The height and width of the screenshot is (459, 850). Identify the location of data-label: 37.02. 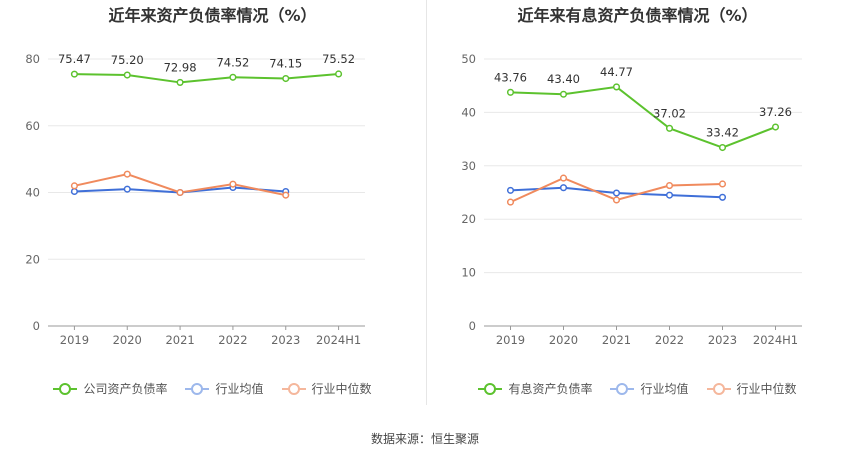
(669, 113).